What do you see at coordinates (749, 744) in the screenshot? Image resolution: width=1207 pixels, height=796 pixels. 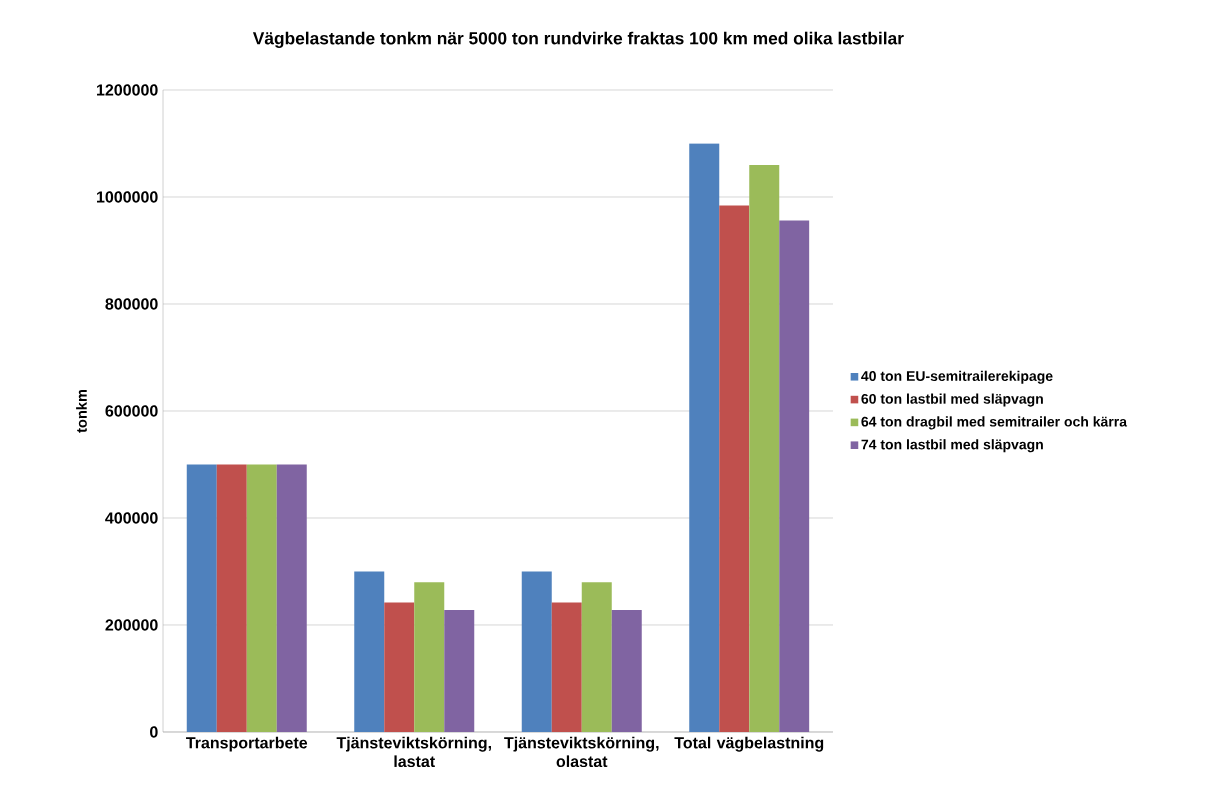 I see `x-tick-label: Total vägbelastning` at bounding box center [749, 744].